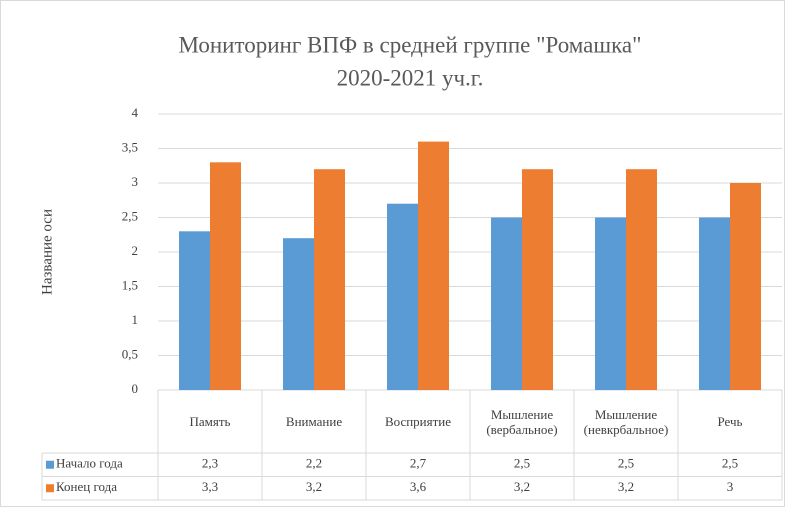 Image resolution: width=785 pixels, height=507 pixels. Describe the element at coordinates (130, 353) in the screenshot. I see `y-tick-label: 0,5` at that location.